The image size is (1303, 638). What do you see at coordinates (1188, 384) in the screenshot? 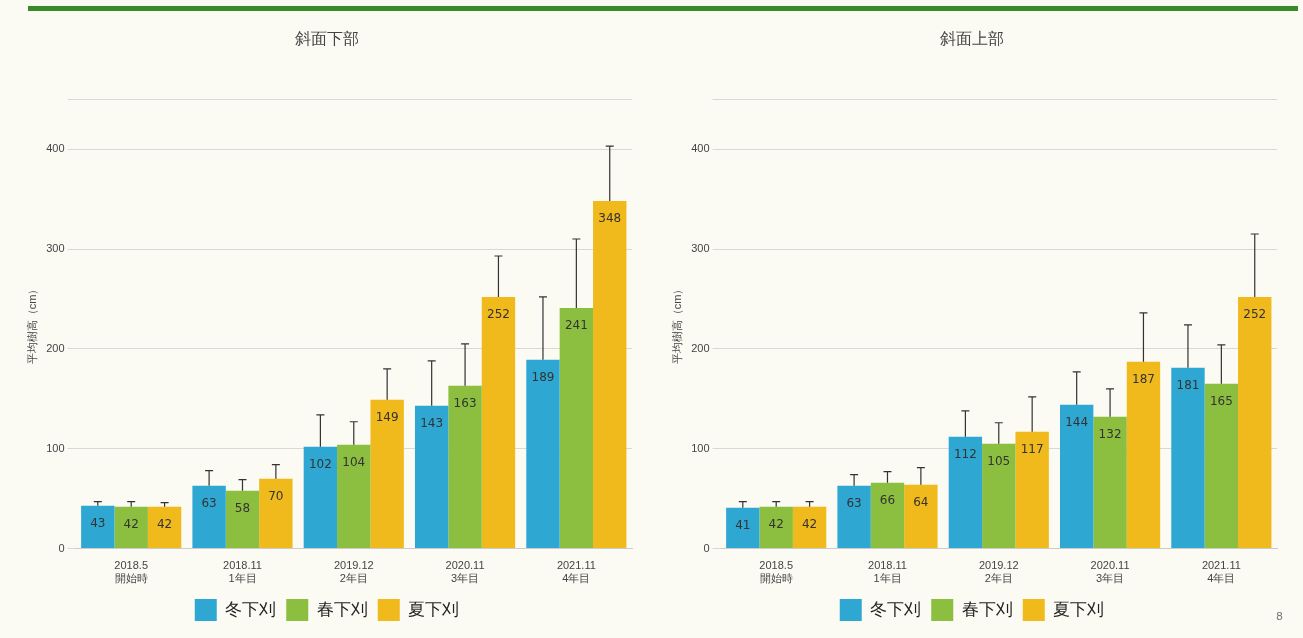
I see `data-label: 181` at bounding box center [1188, 384].